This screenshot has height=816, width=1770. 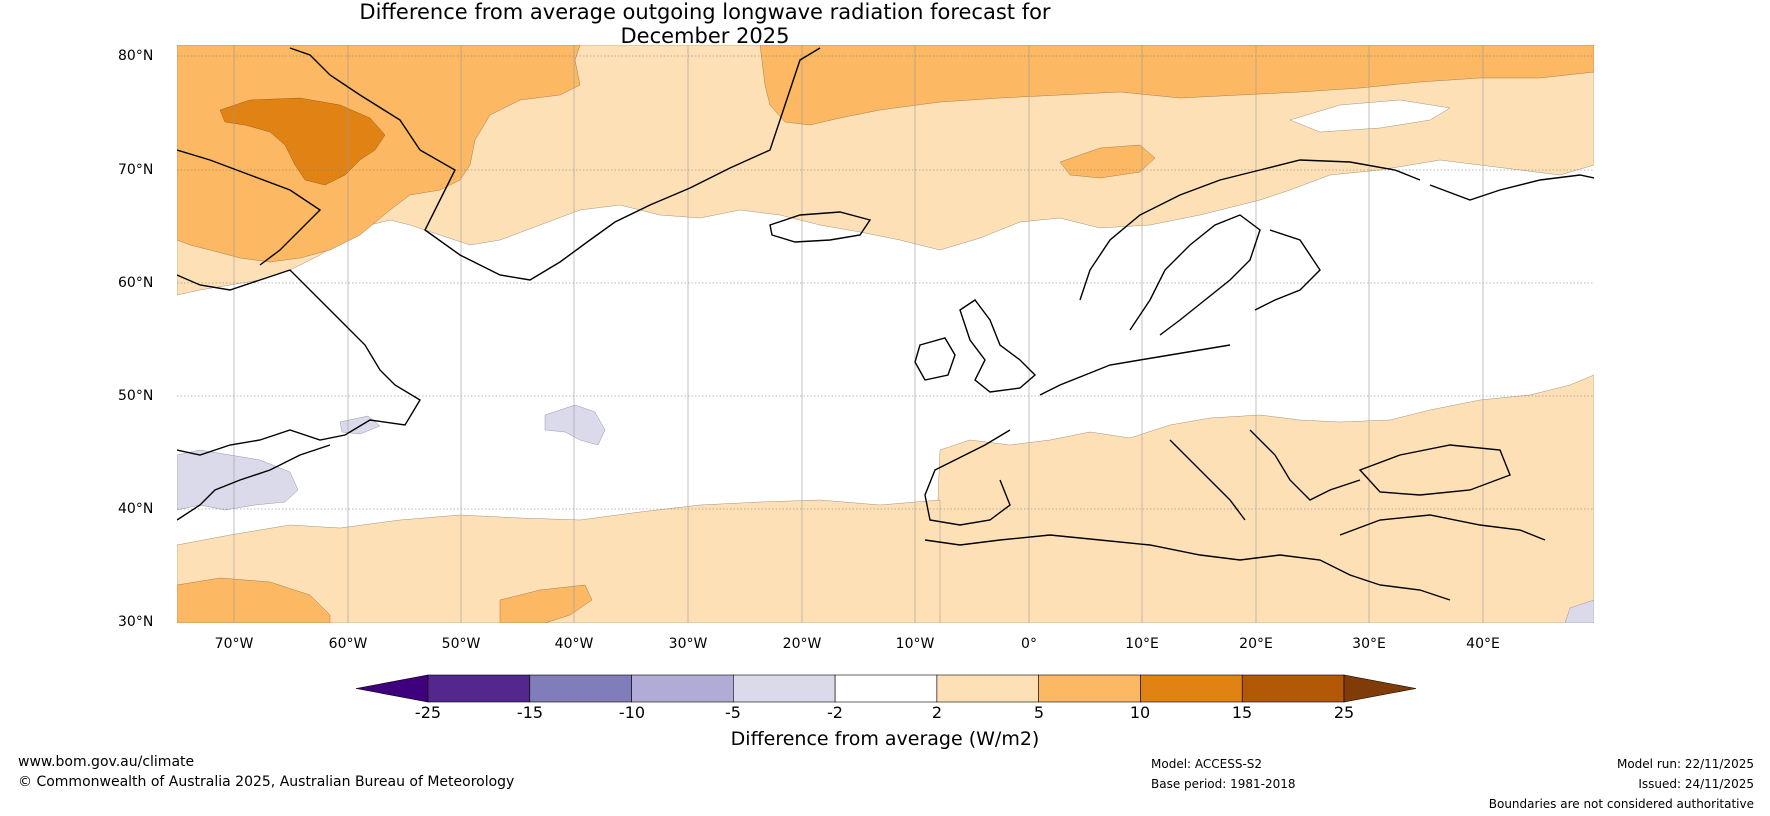 I want to click on title-line-2: December 2025, so click(x=705, y=36).